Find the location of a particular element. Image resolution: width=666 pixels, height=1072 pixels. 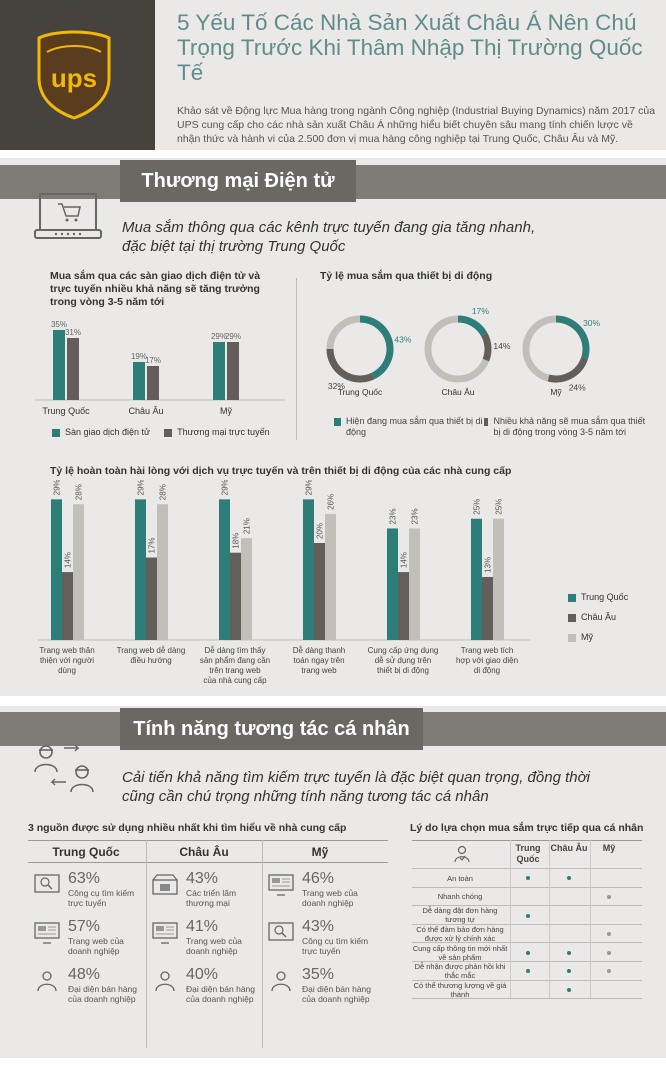

chart2-svg: 43% 32%Trung Quốc 17% 14% Châu Âu 30% 24% Mỹ is located at coordinates (463, 351).